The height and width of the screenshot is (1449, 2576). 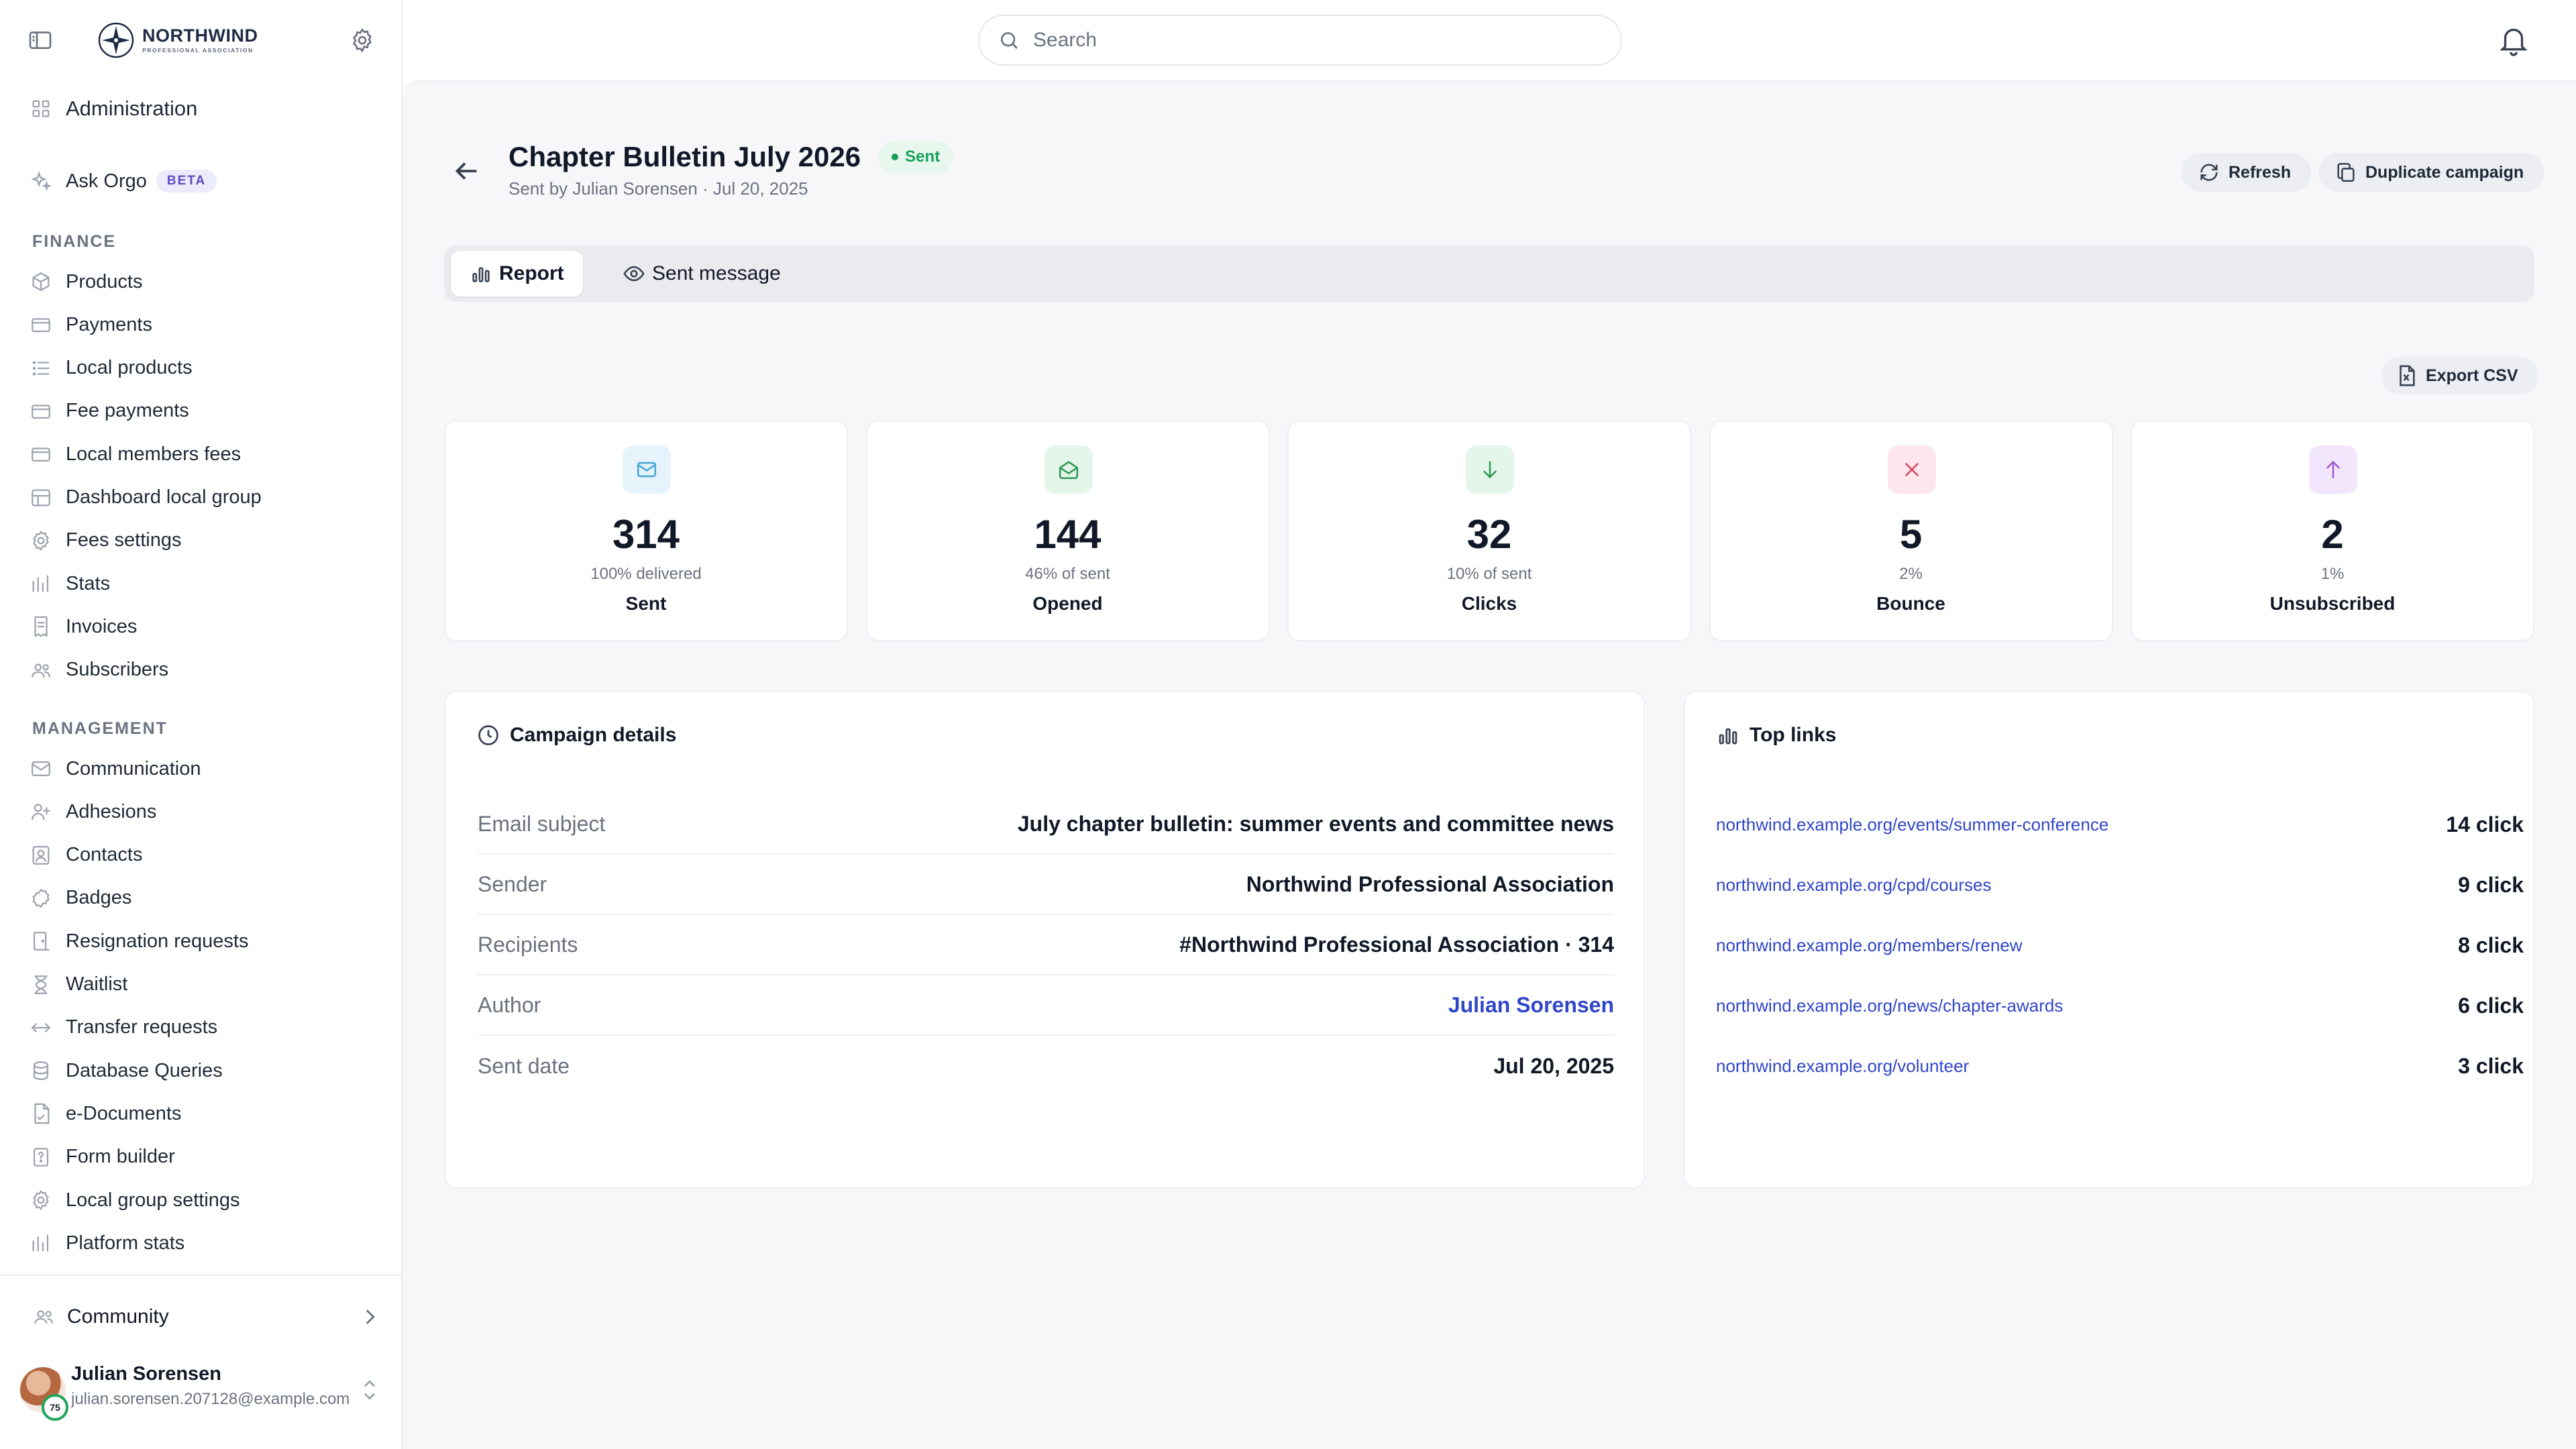 I want to click on clock-icon, so click(x=488, y=735).